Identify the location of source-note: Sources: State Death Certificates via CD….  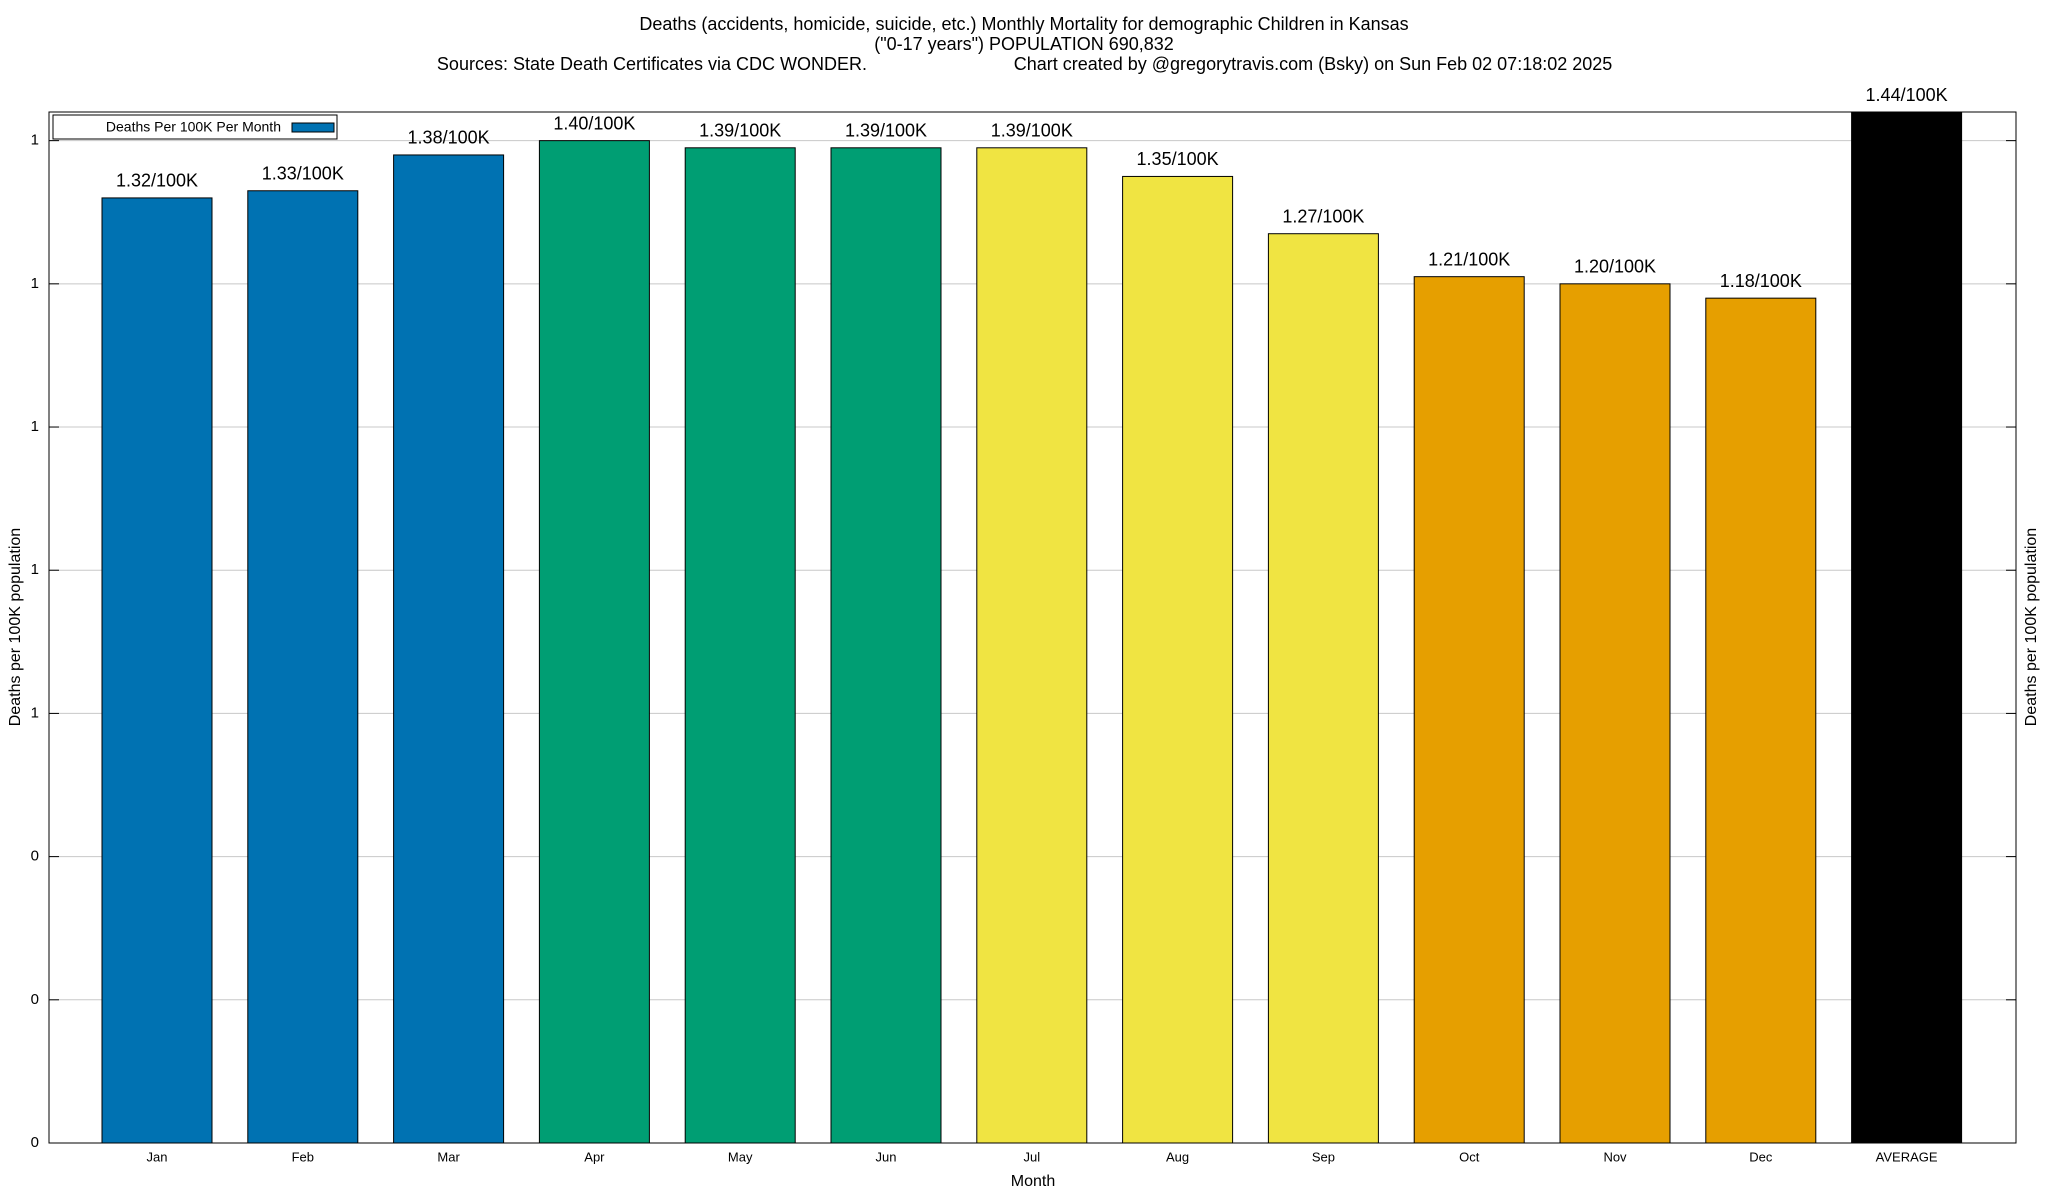
(652, 64).